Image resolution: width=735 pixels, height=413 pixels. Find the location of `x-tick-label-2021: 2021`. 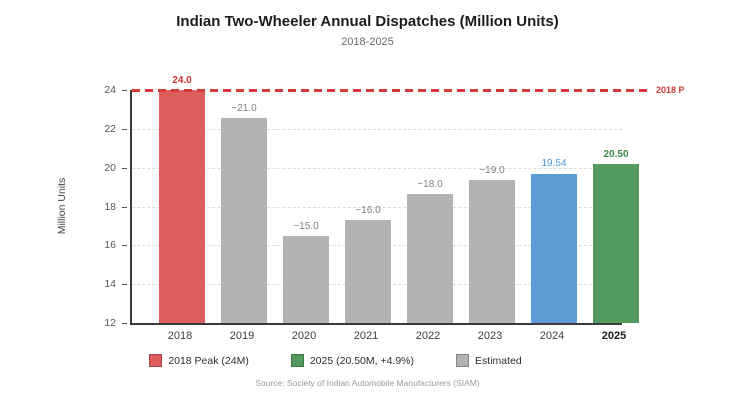

x-tick-label-2021: 2021 is located at coordinates (366, 336).